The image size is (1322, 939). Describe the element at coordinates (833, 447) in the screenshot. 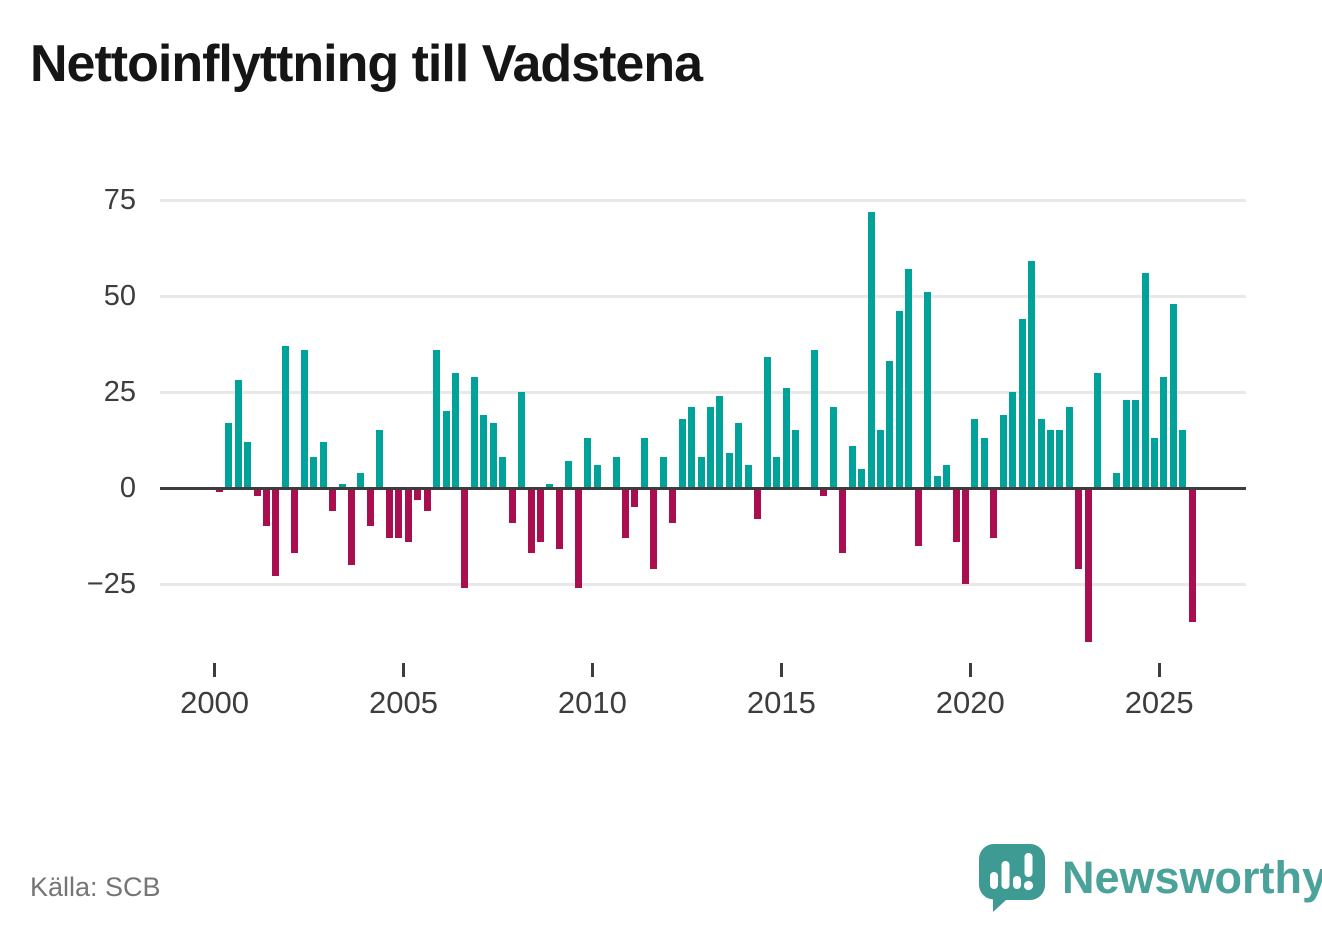

I see `bar-2016Q2` at that location.